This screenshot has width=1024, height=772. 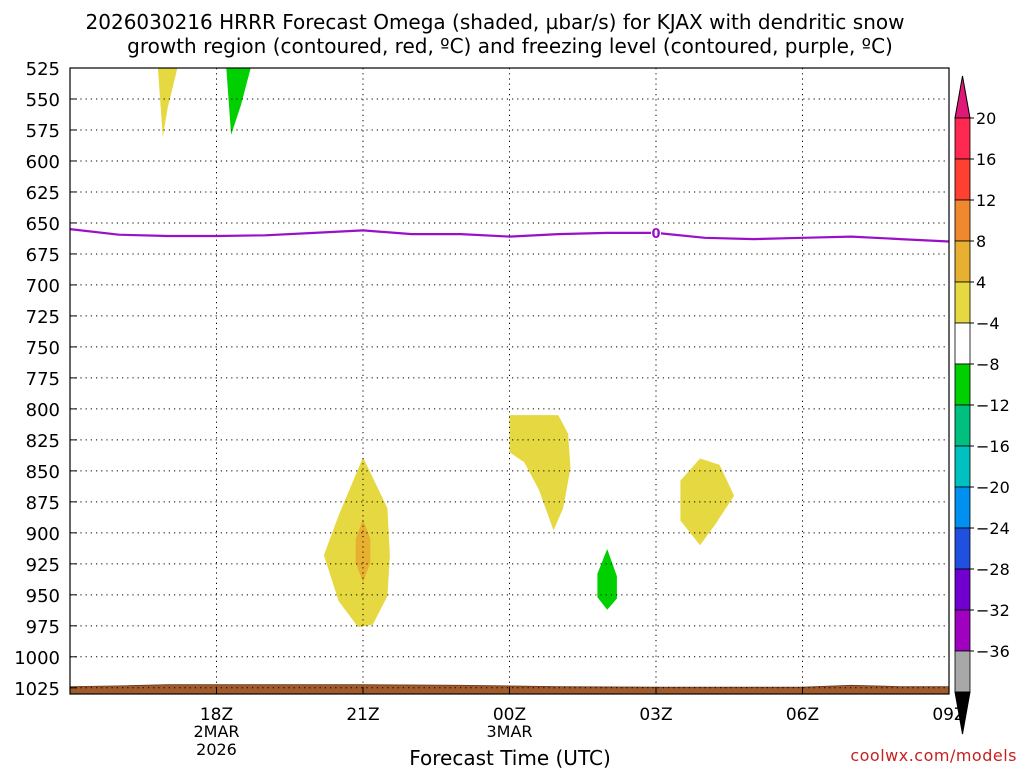 What do you see at coordinates (43, 534) in the screenshot?
I see `y-tick-label-900: 900` at bounding box center [43, 534].